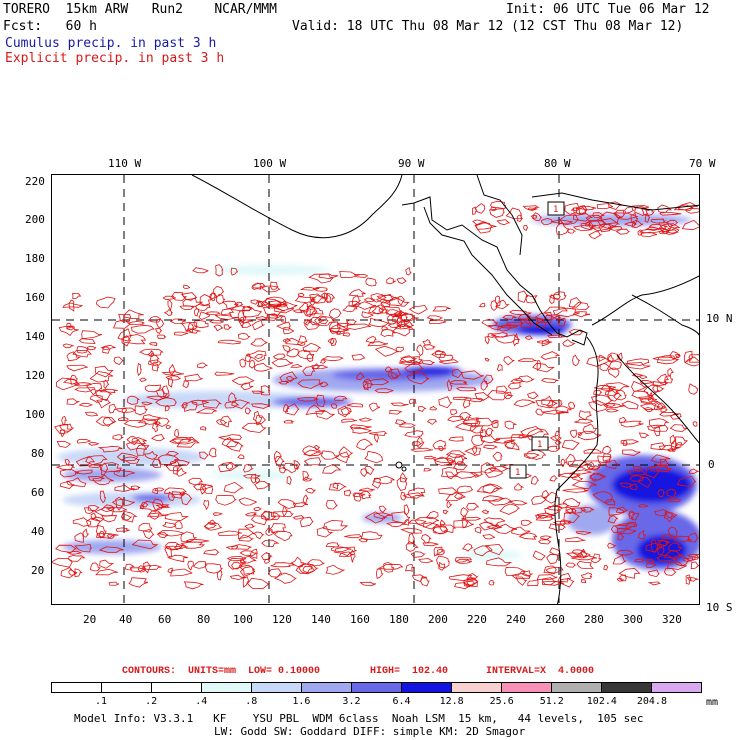 The height and width of the screenshot is (740, 740). What do you see at coordinates (38, 570) in the screenshot?
I see `y-tick: 20` at bounding box center [38, 570].